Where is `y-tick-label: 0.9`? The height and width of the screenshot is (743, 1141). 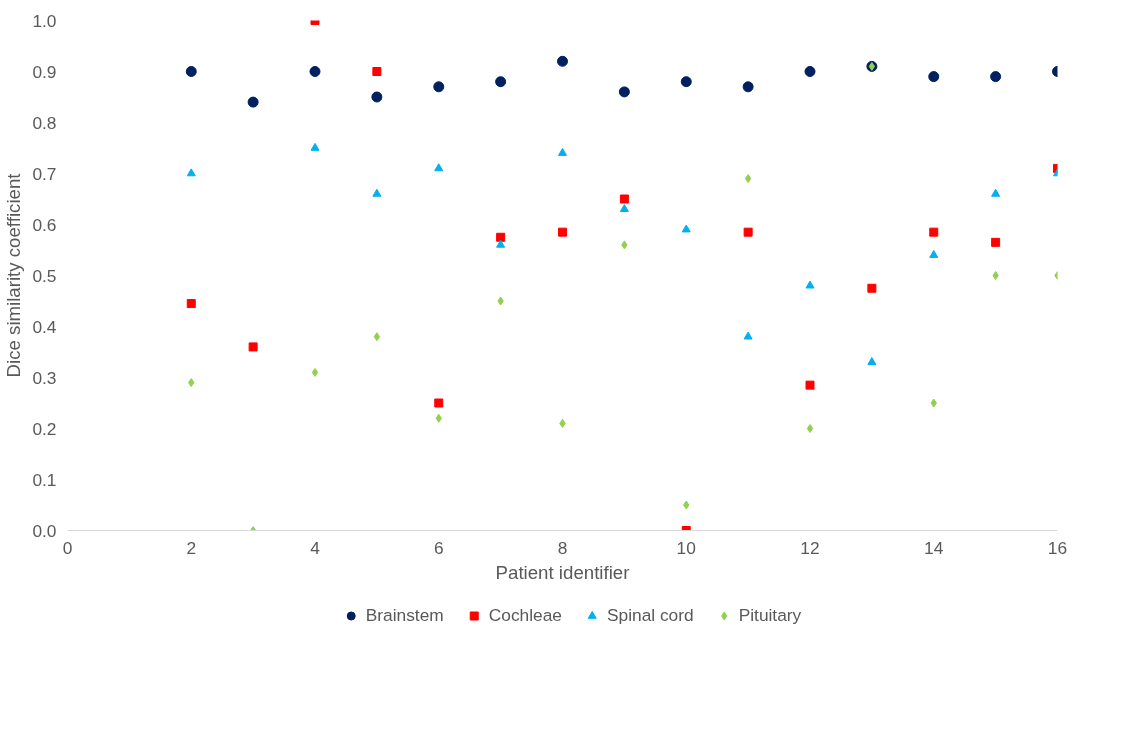
y-tick-label: 0.9 is located at coordinates (44, 71).